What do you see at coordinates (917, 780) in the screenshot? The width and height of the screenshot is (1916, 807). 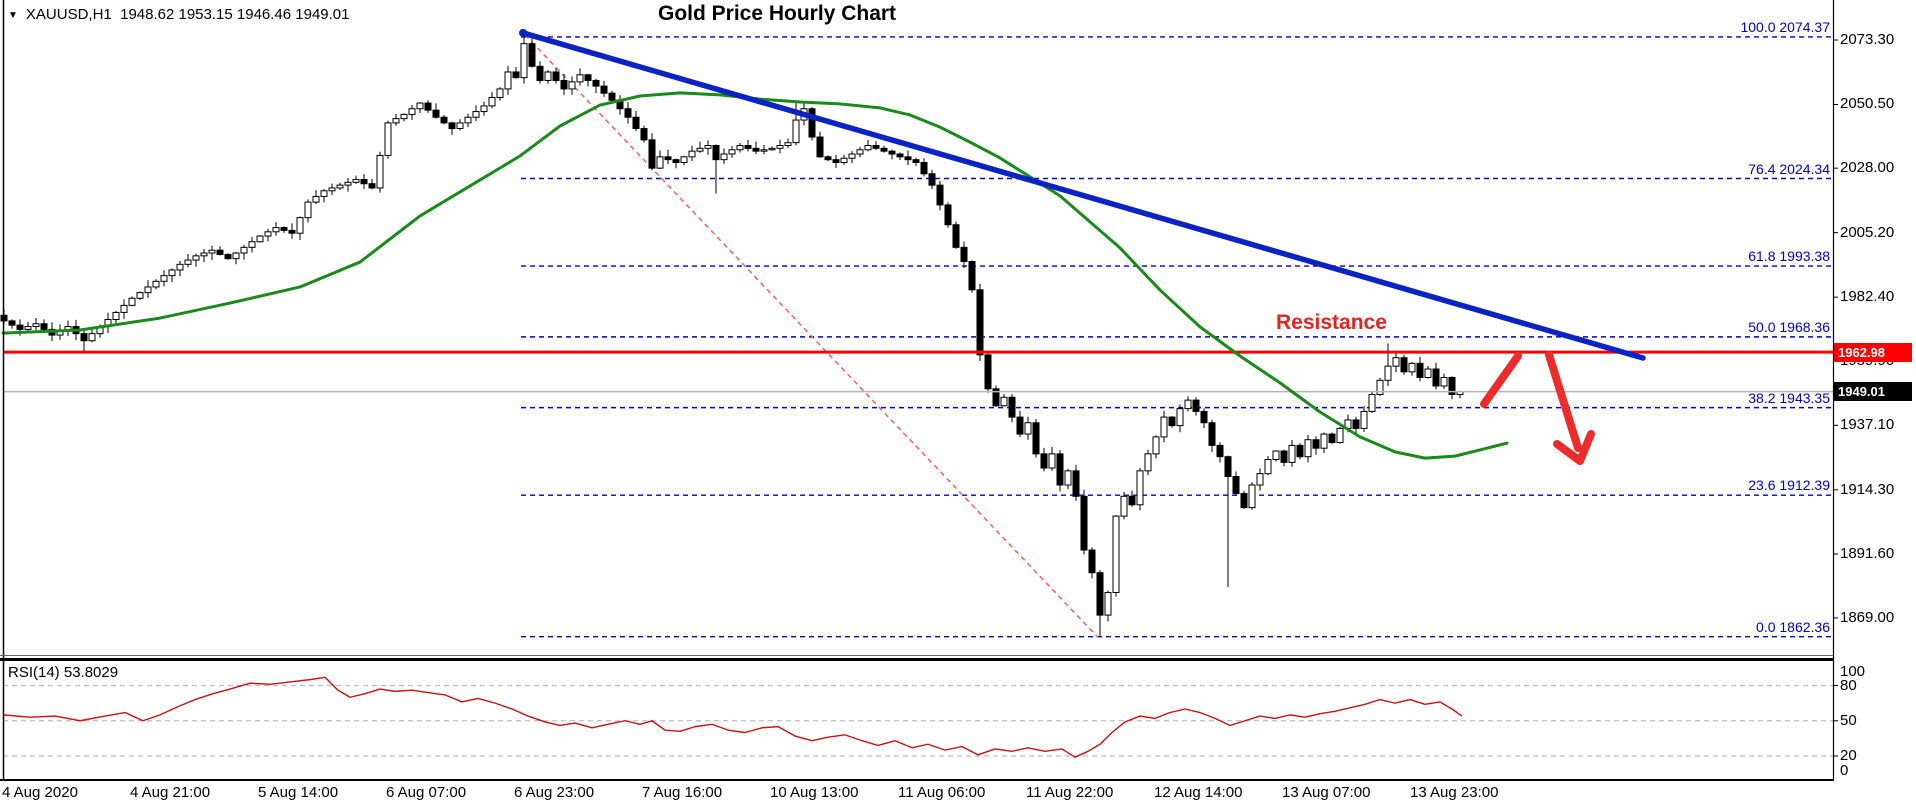 I see `time-axis-line` at bounding box center [917, 780].